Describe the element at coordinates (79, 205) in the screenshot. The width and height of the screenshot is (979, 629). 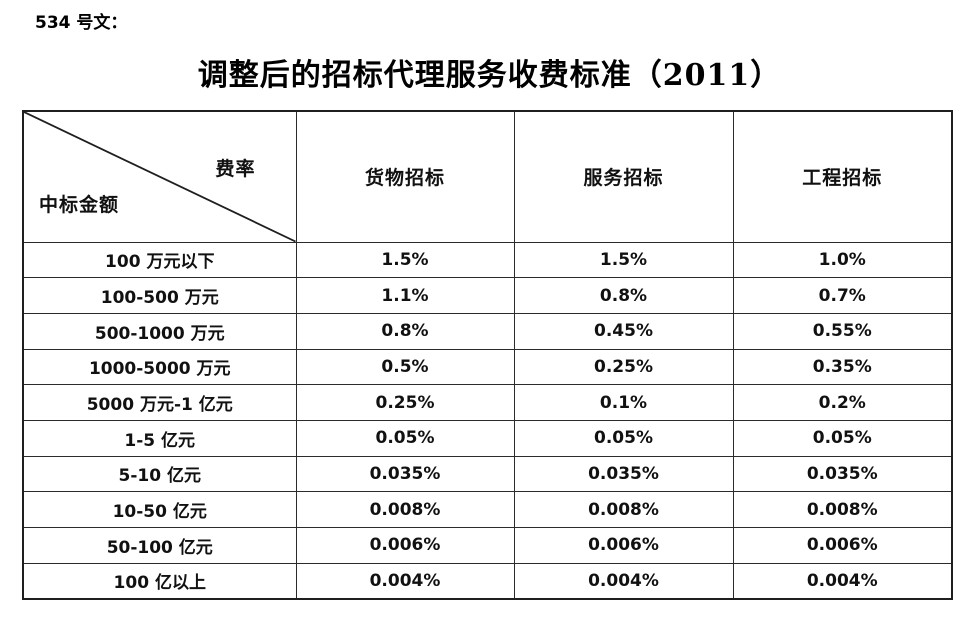
I see `corner-label-bid-amount: 中标金额` at that location.